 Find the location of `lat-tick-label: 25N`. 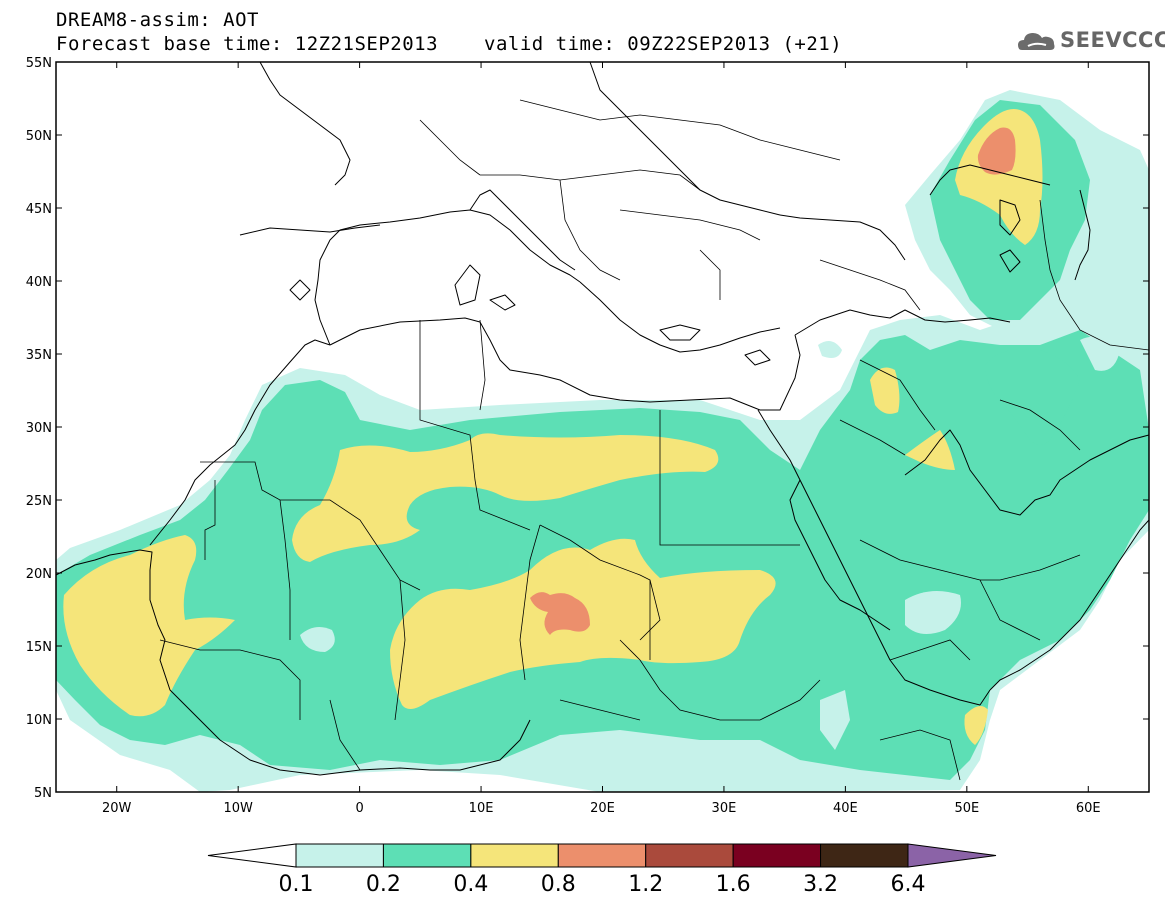

lat-tick-label: 25N is located at coordinates (39, 501).